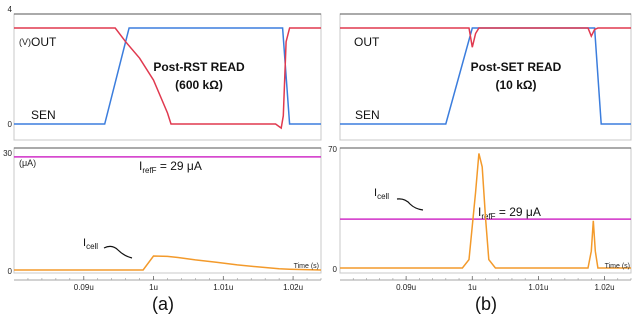 Image resolution: width=636 pixels, height=320 pixels. I want to click on panel-b-out-line, so click(485, 37).